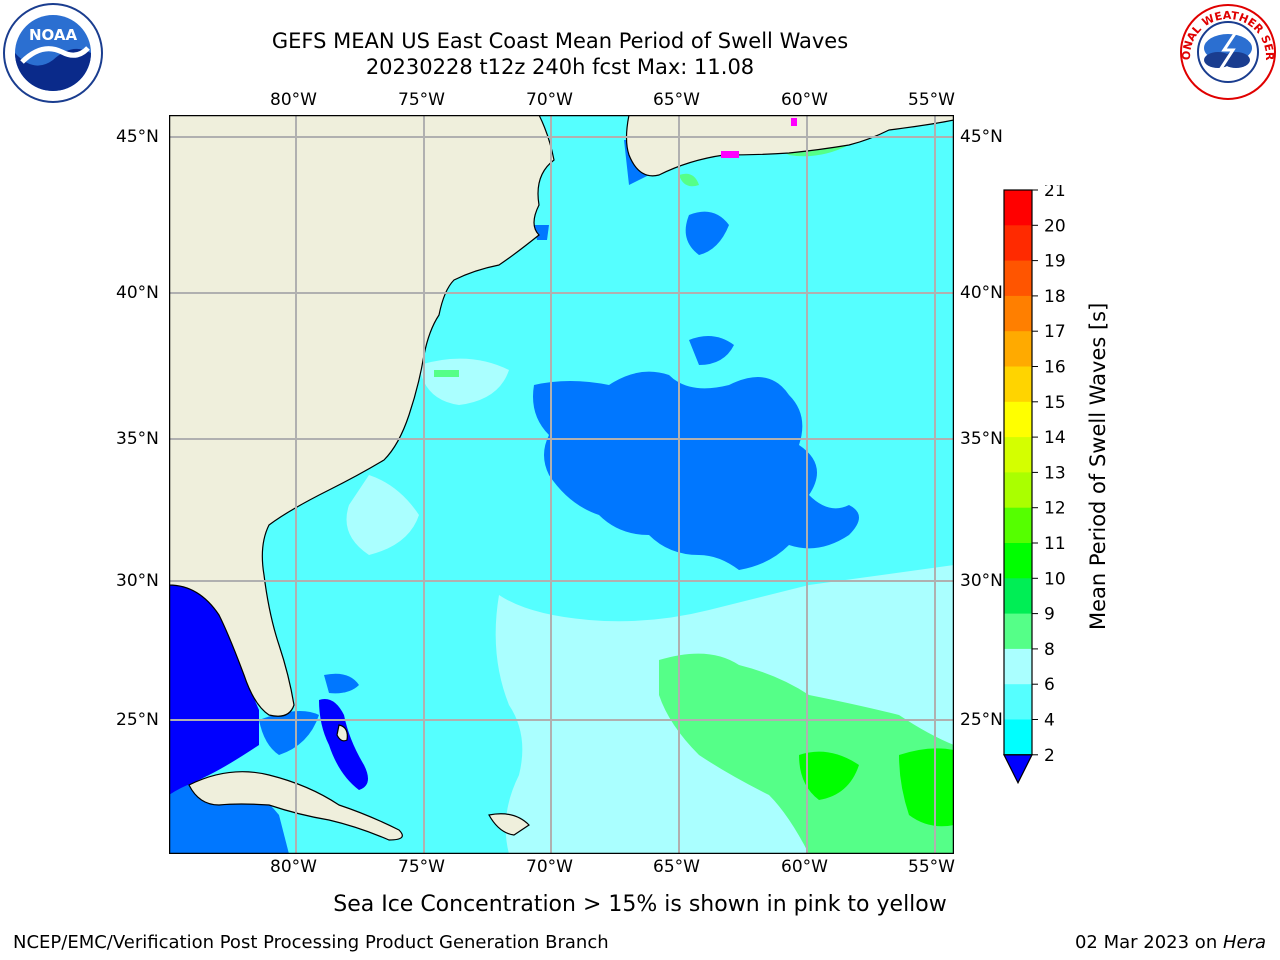 This screenshot has width=1280, height=960. I want to click on colorbar-tick-label: 14, so click(1055, 438).